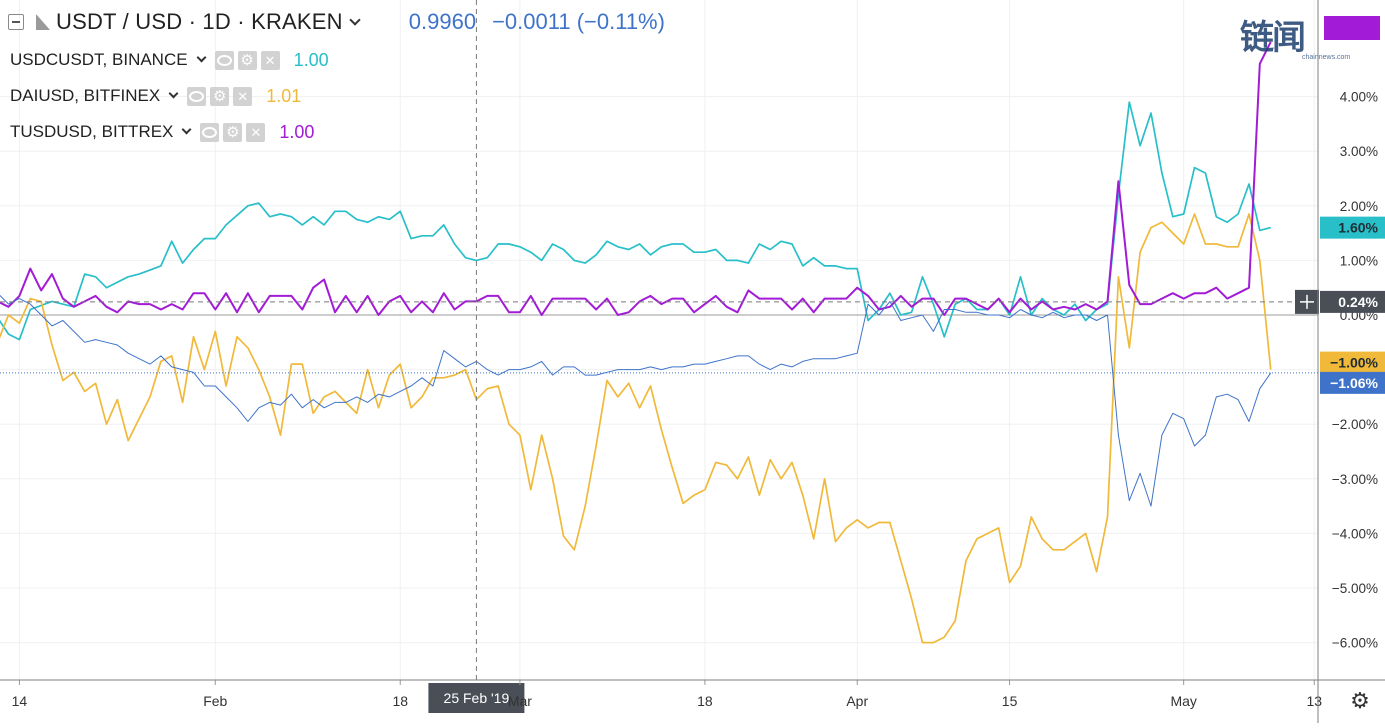 Image resolution: width=1385 pixels, height=728 pixels. Describe the element at coordinates (43, 22) in the screenshot. I see `symbol-flag-icon` at that location.